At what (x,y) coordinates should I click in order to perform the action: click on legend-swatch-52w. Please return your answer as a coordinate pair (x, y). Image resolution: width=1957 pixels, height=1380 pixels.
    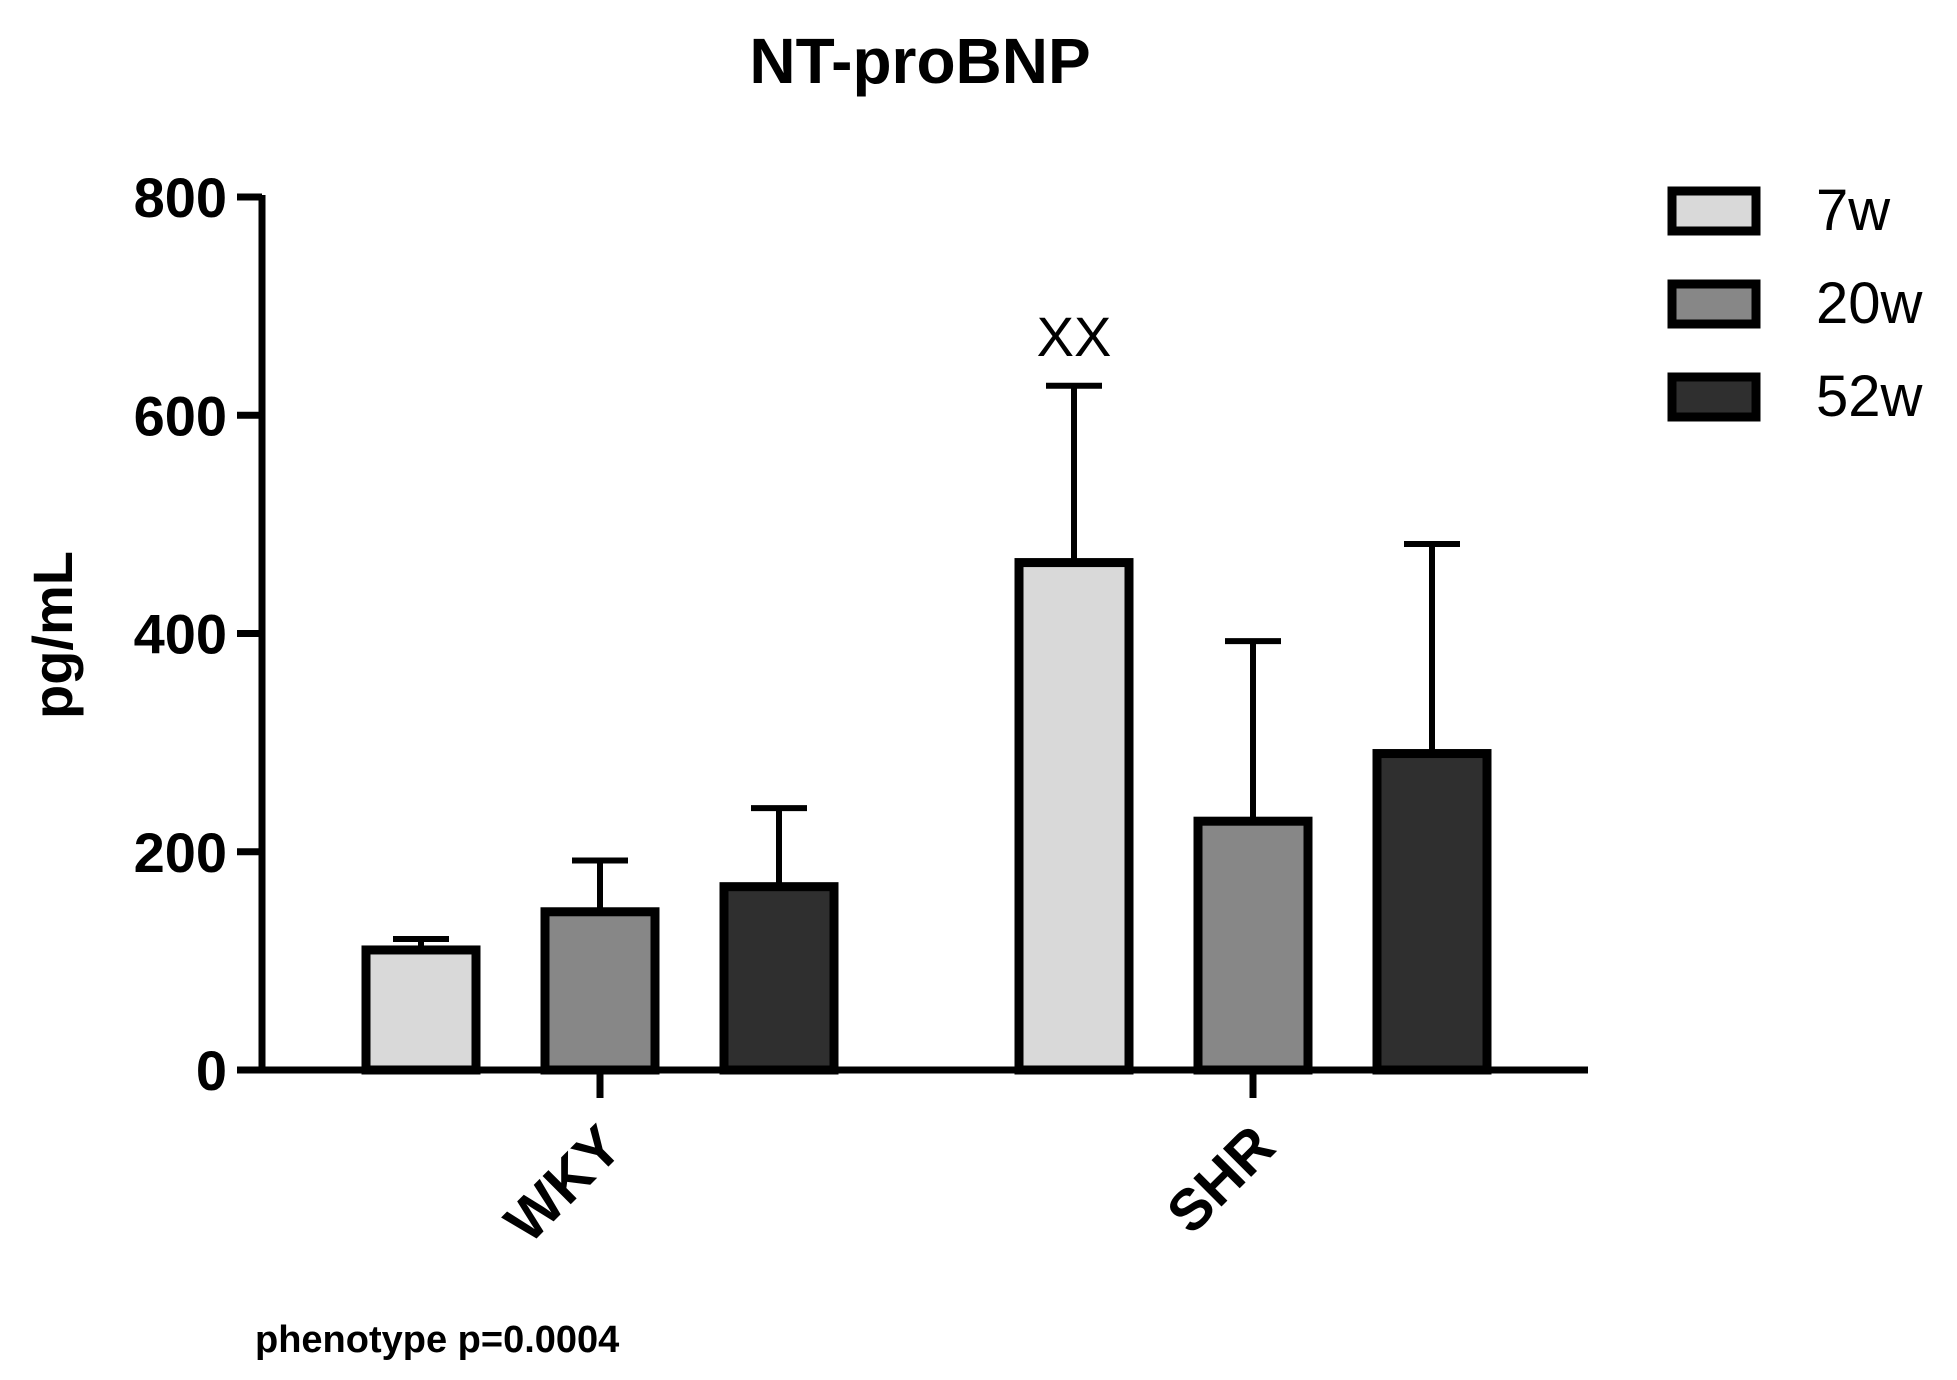
    Looking at the image, I should click on (1714, 397).